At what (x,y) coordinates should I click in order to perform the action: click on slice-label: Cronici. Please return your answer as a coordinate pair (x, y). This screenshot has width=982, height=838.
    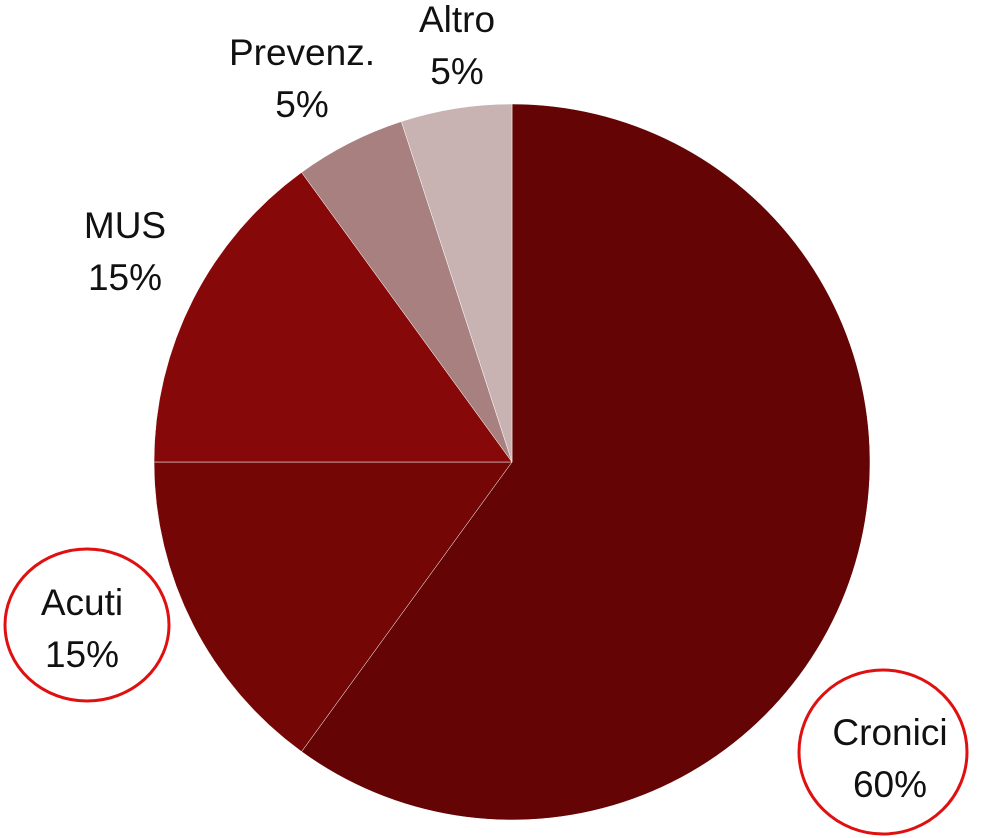
    Looking at the image, I should click on (889, 732).